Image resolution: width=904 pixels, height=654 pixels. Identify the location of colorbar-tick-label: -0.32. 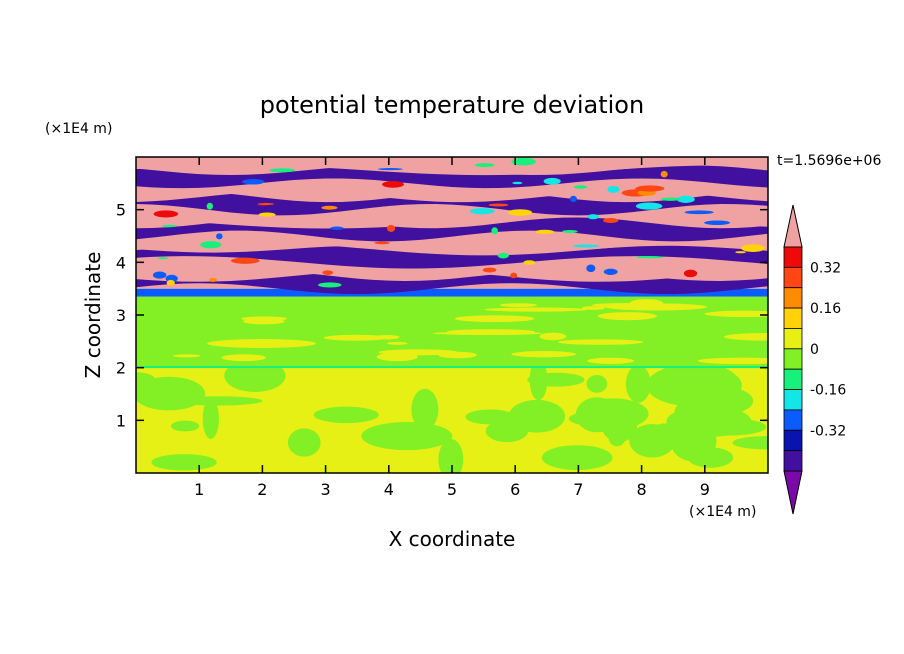
(828, 431).